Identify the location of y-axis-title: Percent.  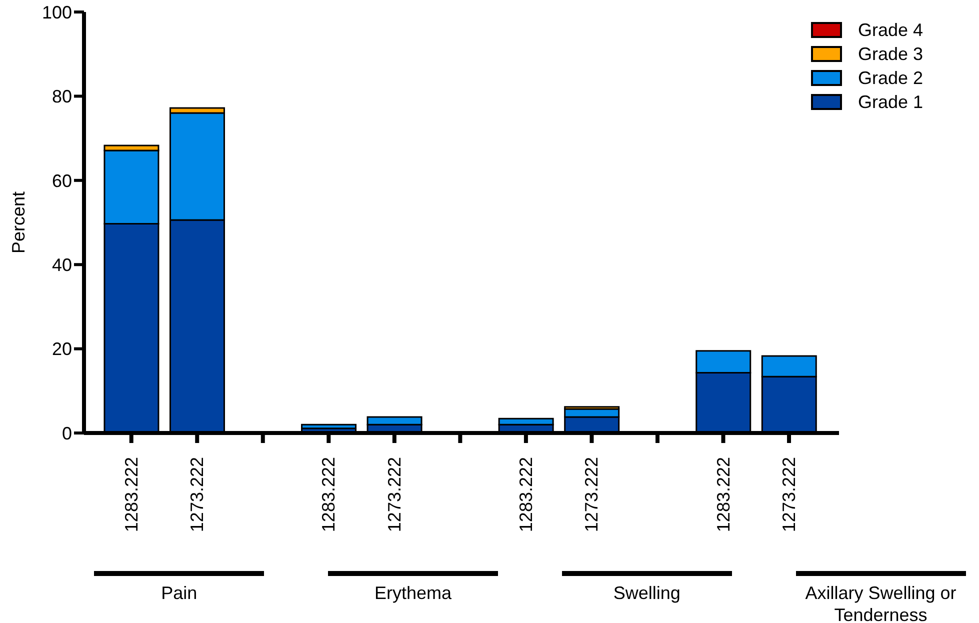
(18, 222).